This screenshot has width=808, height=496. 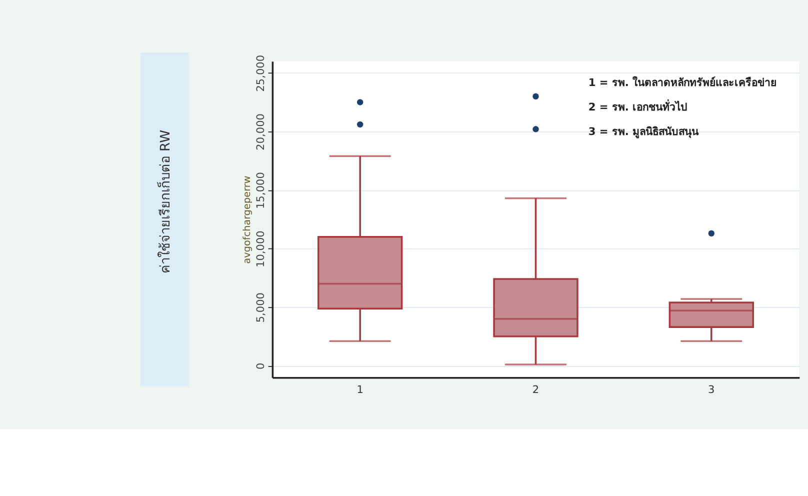 What do you see at coordinates (638, 106) in the screenshot?
I see `annotation: 2 = รพ. เอกชนทั่วไป` at bounding box center [638, 106].